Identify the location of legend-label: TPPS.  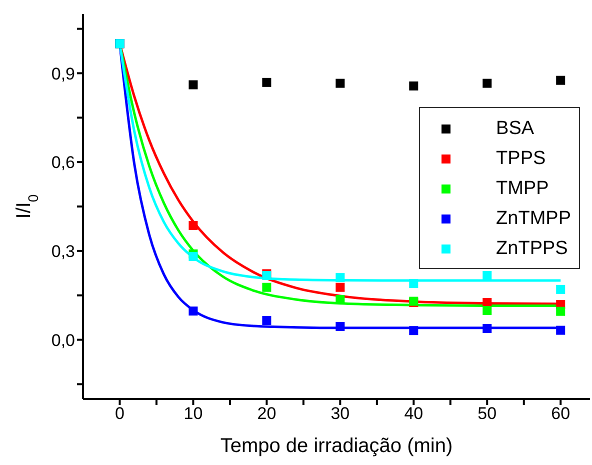
(521, 159).